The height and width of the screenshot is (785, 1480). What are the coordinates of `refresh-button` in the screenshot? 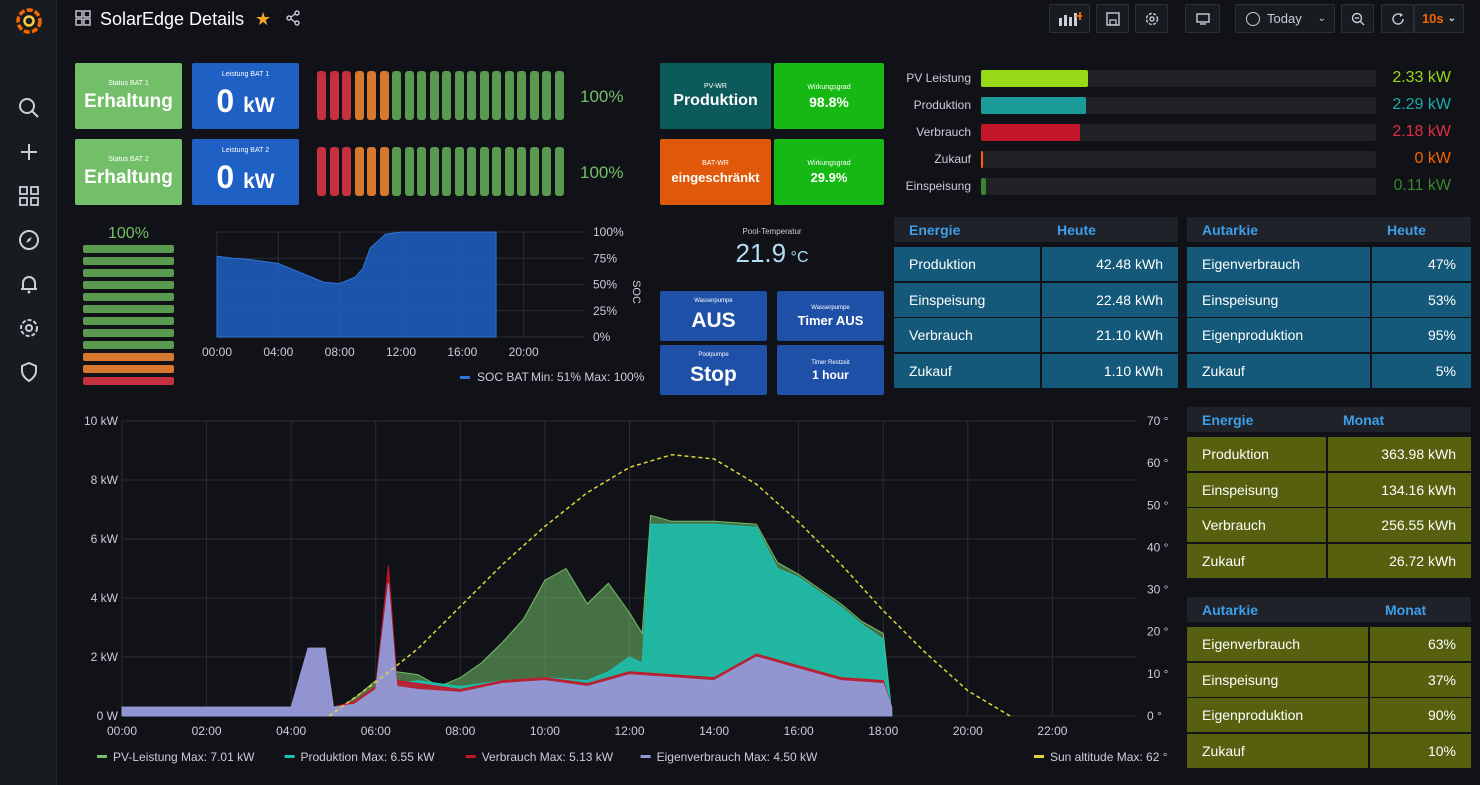 It's located at (1397, 18).